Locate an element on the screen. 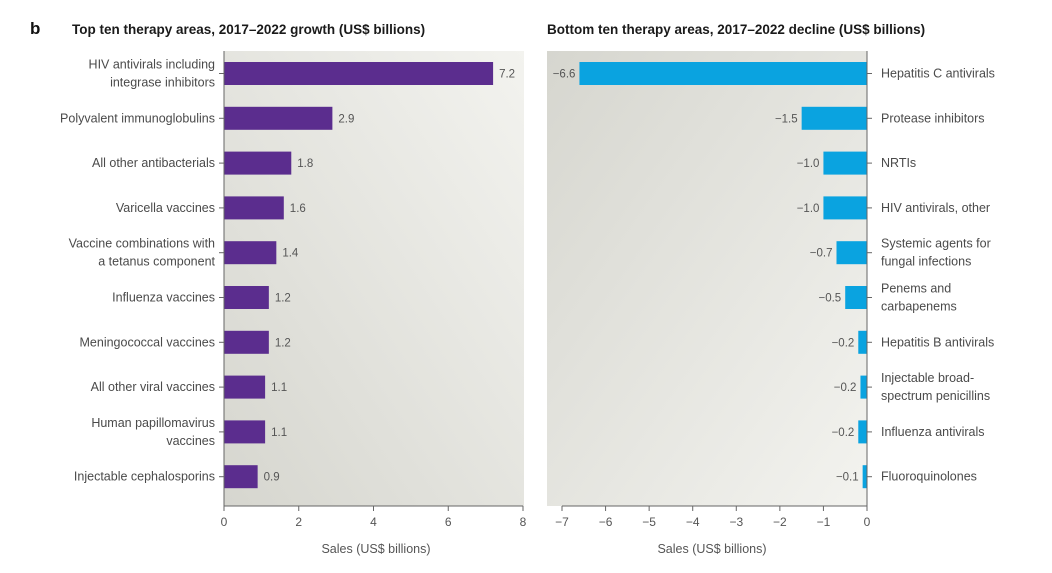 Image resolution: width=1052 pixels, height=573 pixels. category-label-0-1: Polyvalent immunoglobulins is located at coordinates (137, 118).